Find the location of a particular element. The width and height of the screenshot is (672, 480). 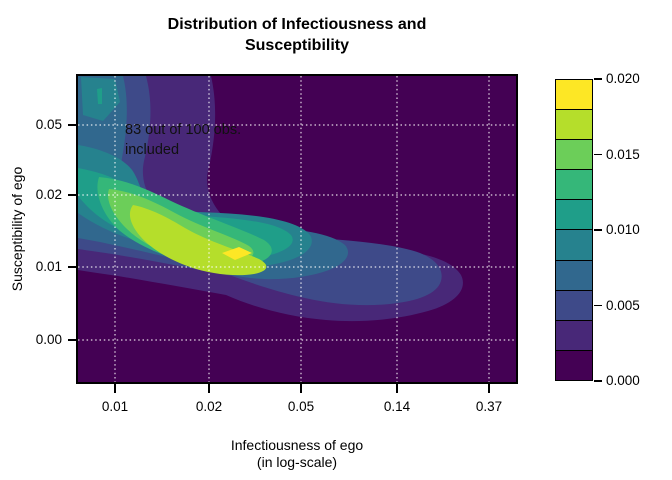

x-tick-label: 0.01 is located at coordinates (115, 406).